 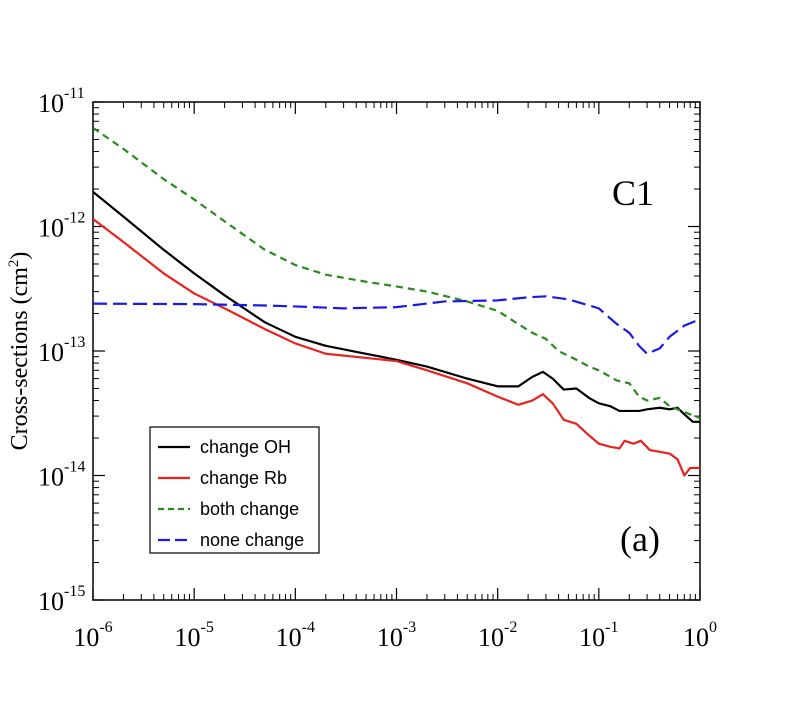 What do you see at coordinates (295, 635) in the screenshot?
I see `x-tick-label: 10⁻⁴` at bounding box center [295, 635].